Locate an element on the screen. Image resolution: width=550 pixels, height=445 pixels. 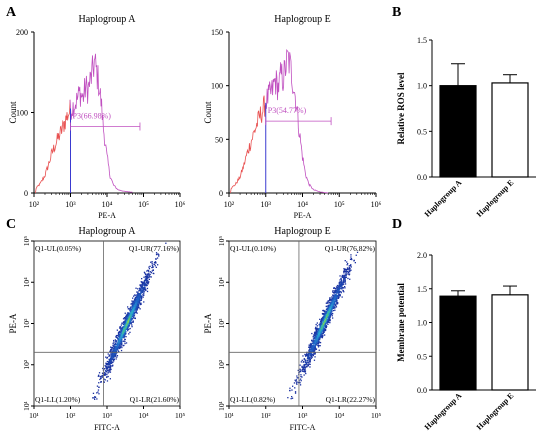
y-tick-label: 0 is located at coordinates (221, 193).